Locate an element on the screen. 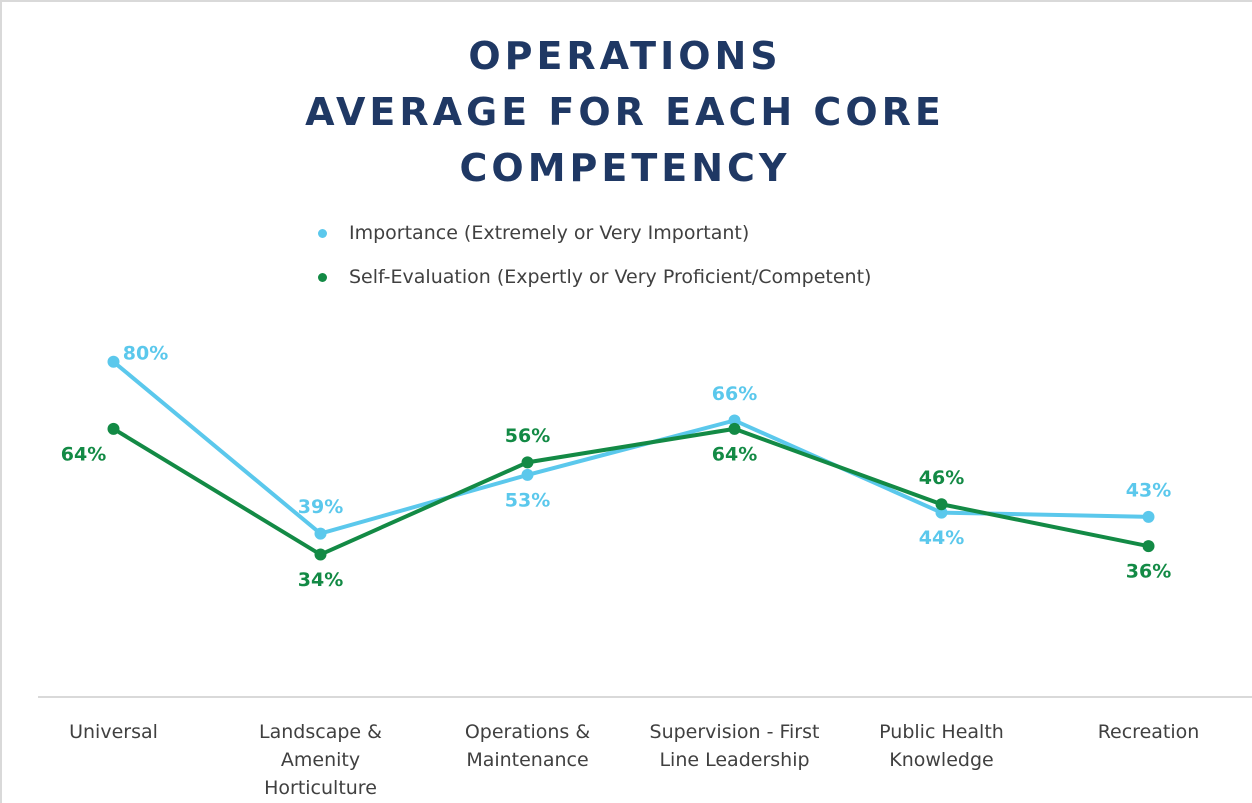 The height and width of the screenshot is (803, 1252). legend-item: Importance (Extremely or Very Important) is located at coordinates (533, 233).